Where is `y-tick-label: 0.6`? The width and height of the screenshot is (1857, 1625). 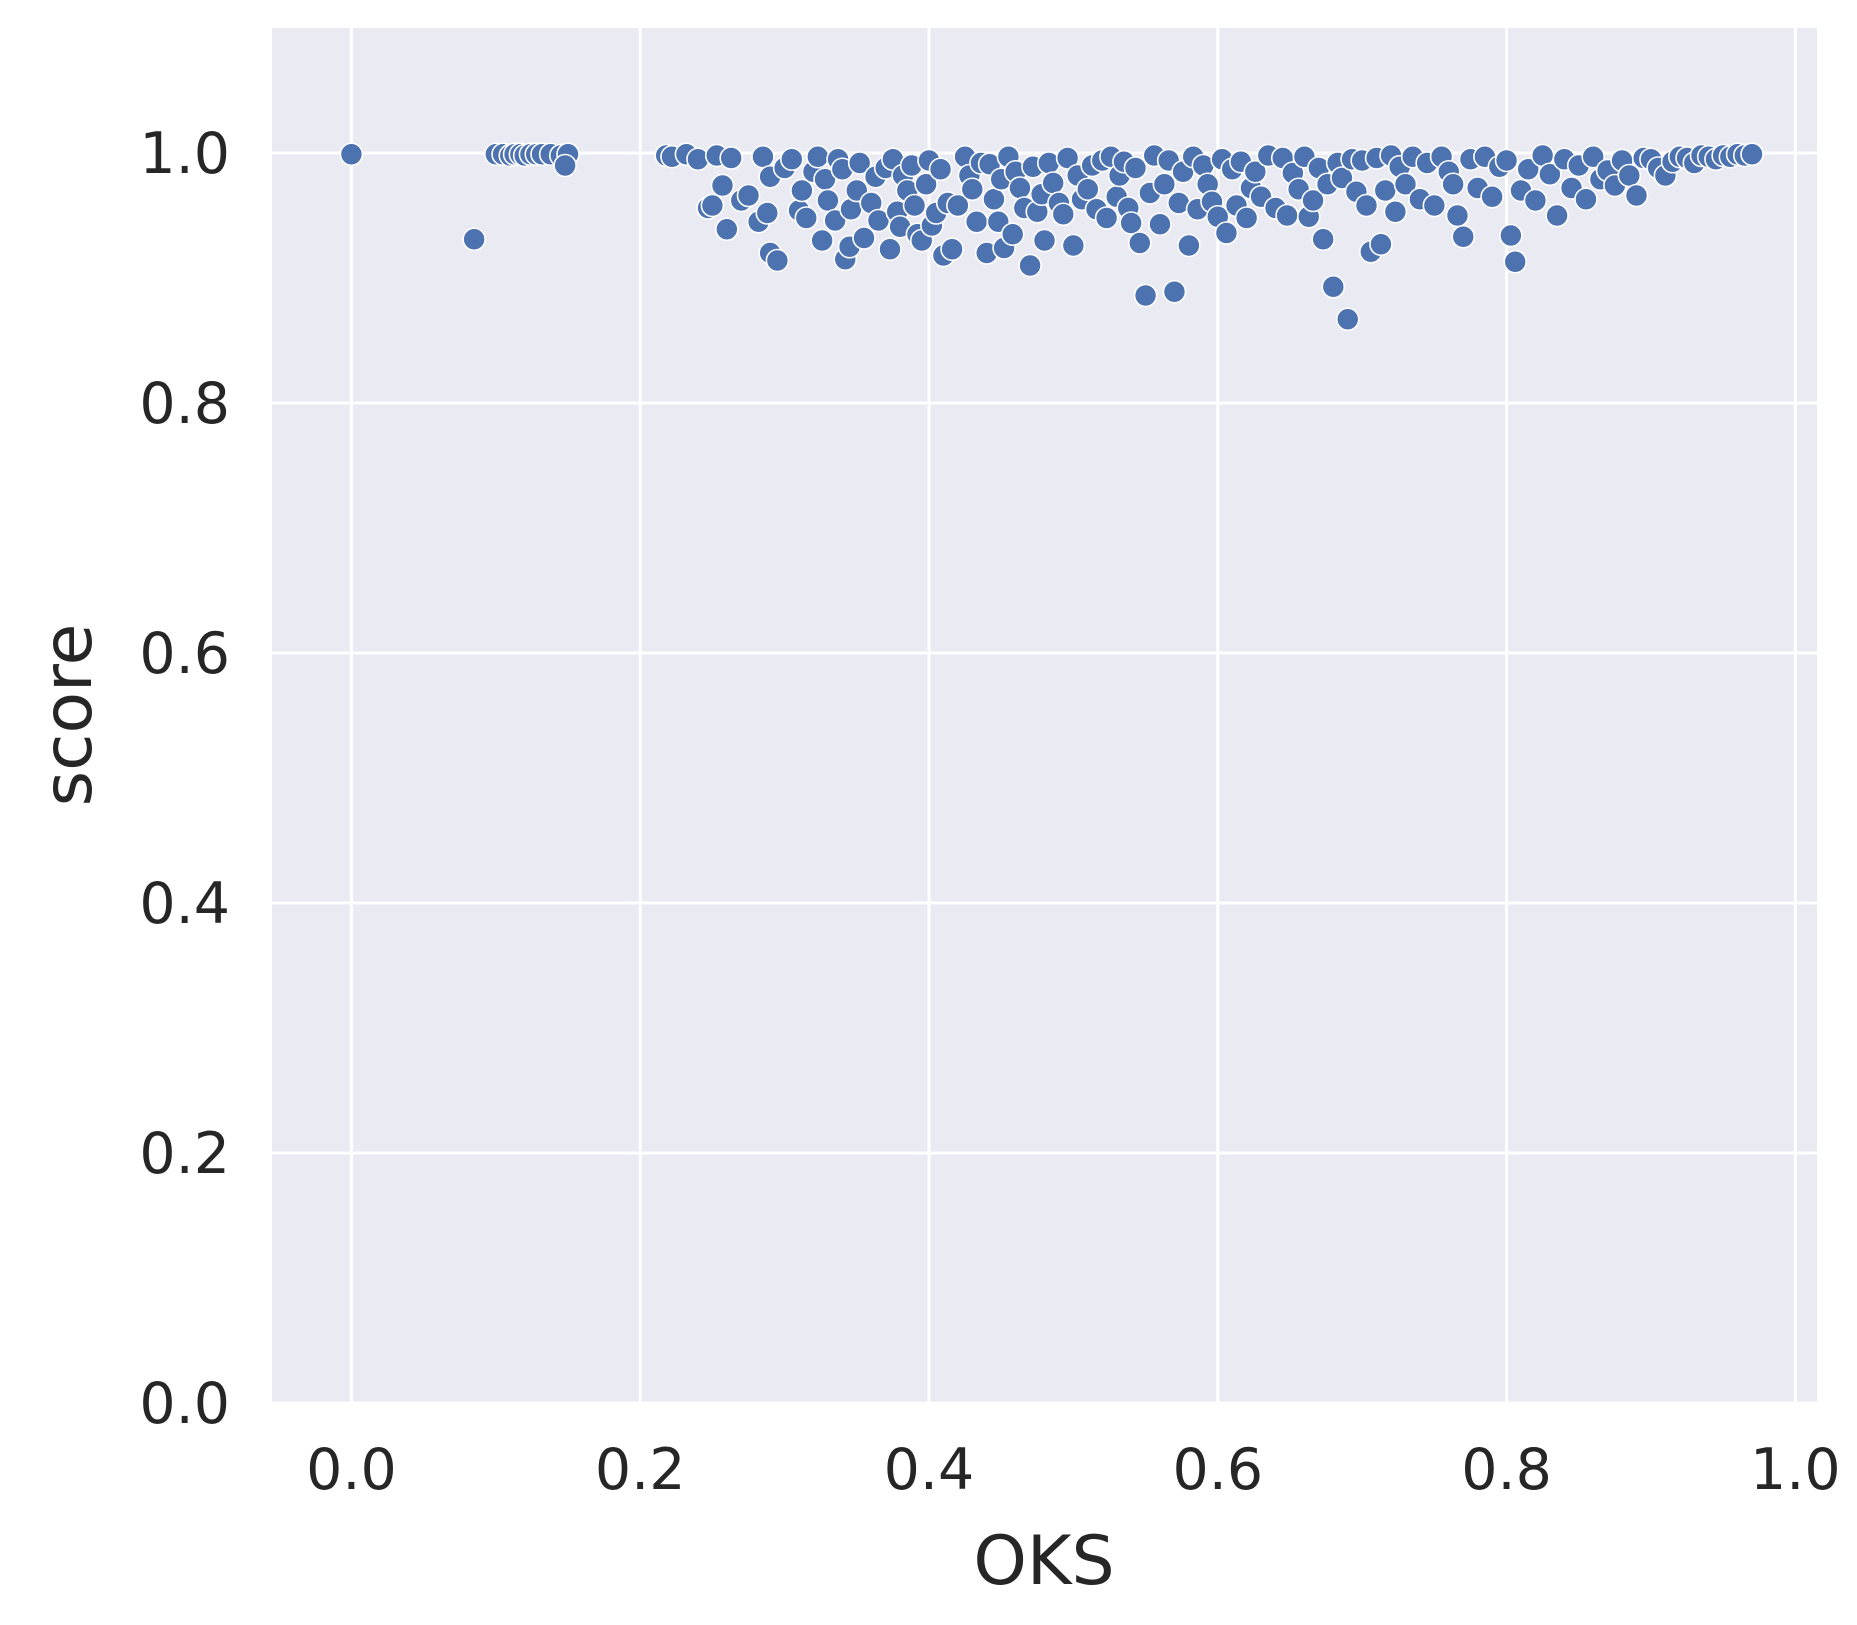
y-tick-label: 0.6 is located at coordinates (184, 654).